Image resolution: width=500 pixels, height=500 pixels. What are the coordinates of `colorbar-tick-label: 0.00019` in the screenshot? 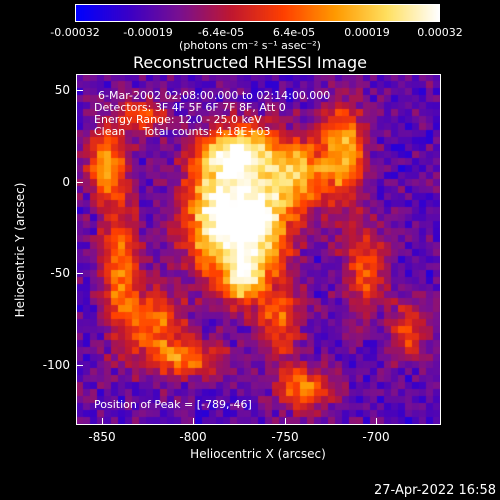 It's located at (367, 32).